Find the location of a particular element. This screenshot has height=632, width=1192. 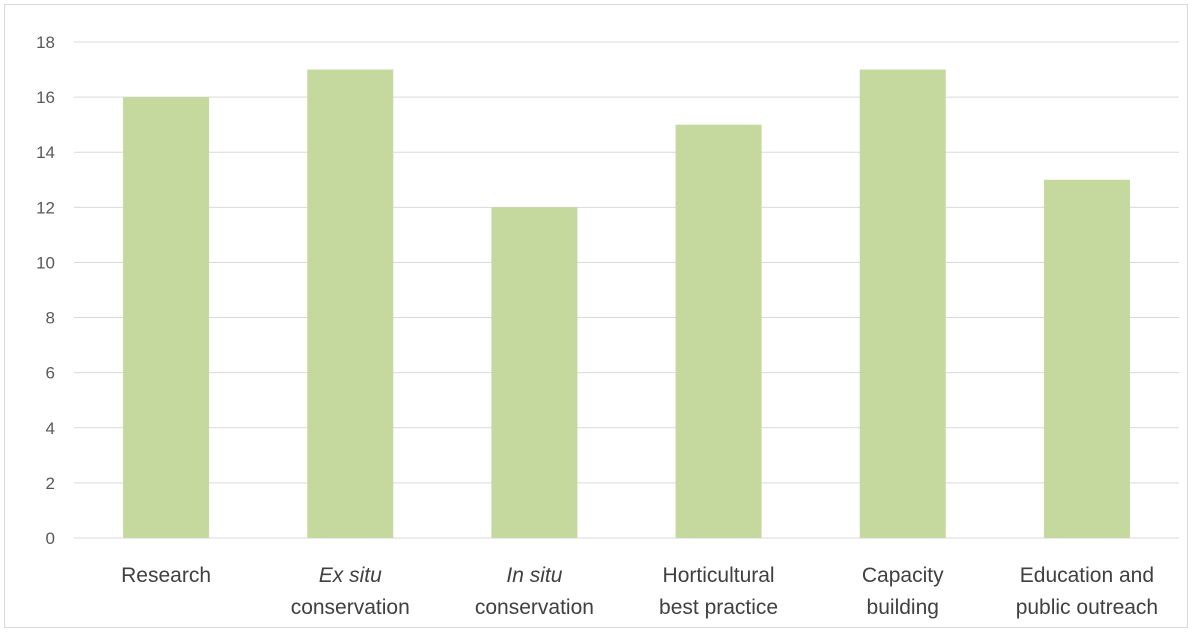

x-category-label: Ex situ is located at coordinates (350, 575).